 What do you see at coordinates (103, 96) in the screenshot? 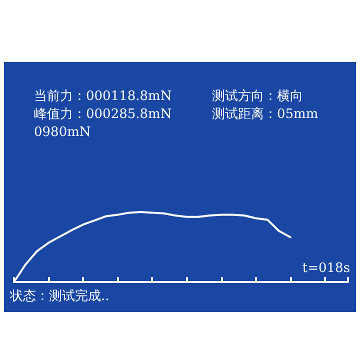
I see `text: 当前力：000118.8mN` at bounding box center [103, 96].